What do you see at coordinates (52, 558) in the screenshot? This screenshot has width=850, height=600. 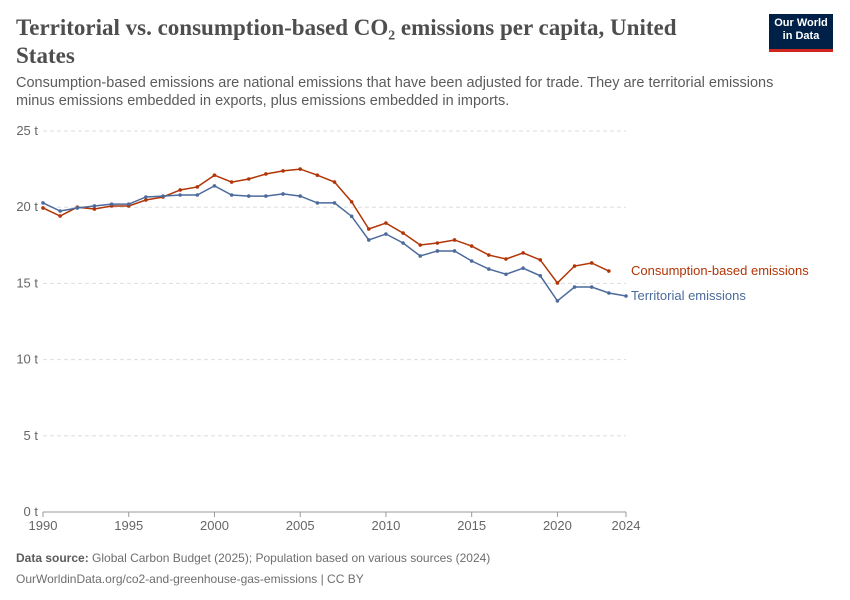 I see `source-label: Data source:` at bounding box center [52, 558].